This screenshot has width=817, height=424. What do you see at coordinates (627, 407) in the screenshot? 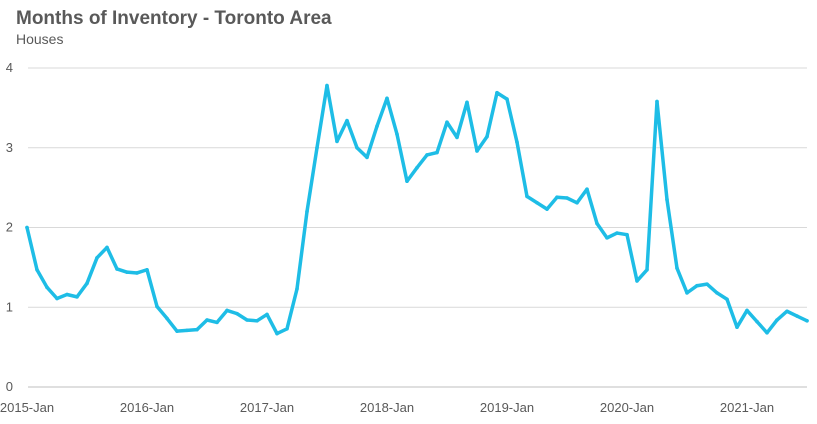
I see `x-tick-label: 2020-Jan` at bounding box center [627, 407].